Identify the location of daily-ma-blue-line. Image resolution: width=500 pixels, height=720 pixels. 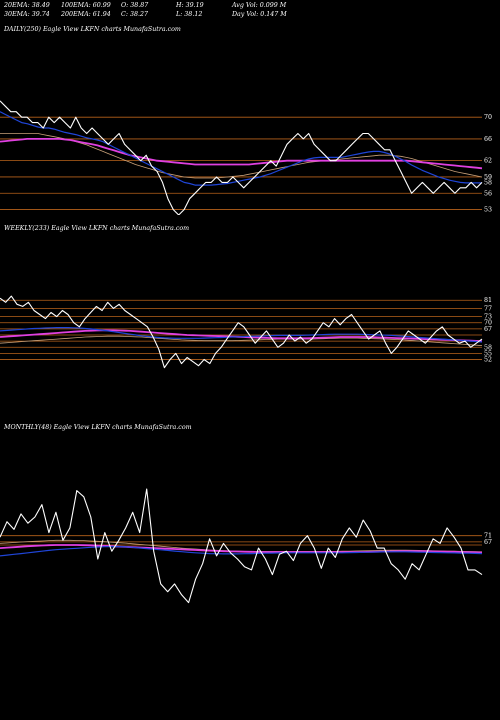
(241, 148).